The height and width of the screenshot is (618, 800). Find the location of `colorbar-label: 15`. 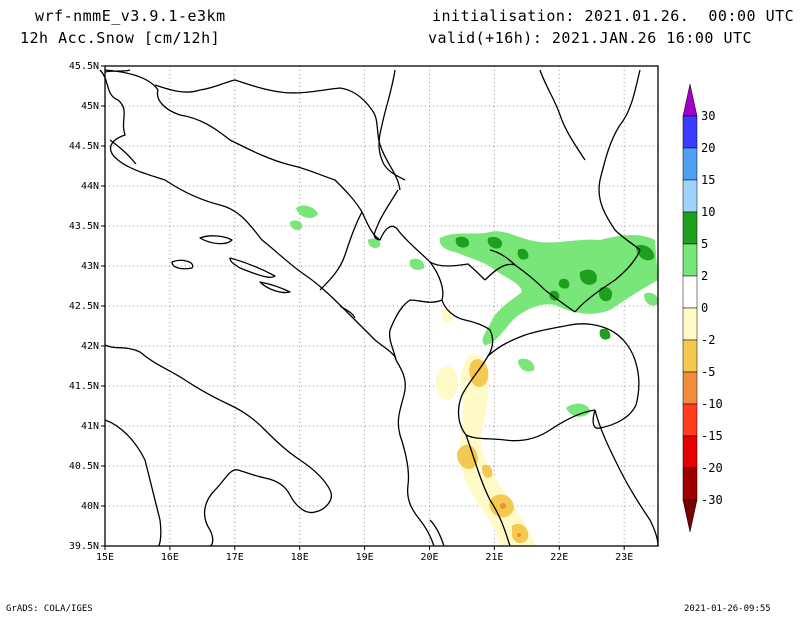

colorbar-label: 15 is located at coordinates (708, 180).